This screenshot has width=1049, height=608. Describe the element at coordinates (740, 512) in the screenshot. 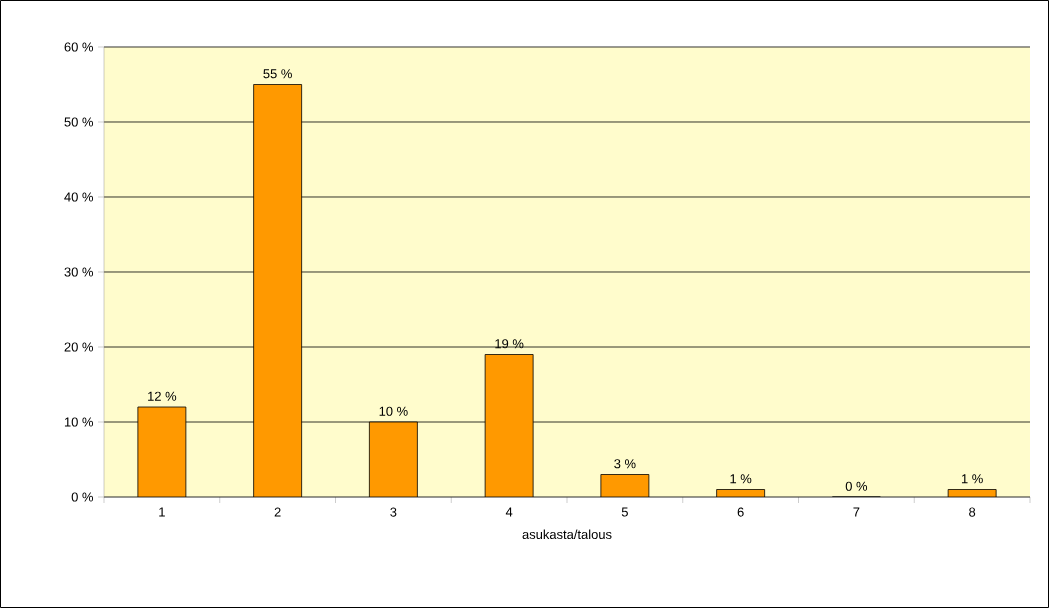

I see `x-tick-label: 6` at that location.